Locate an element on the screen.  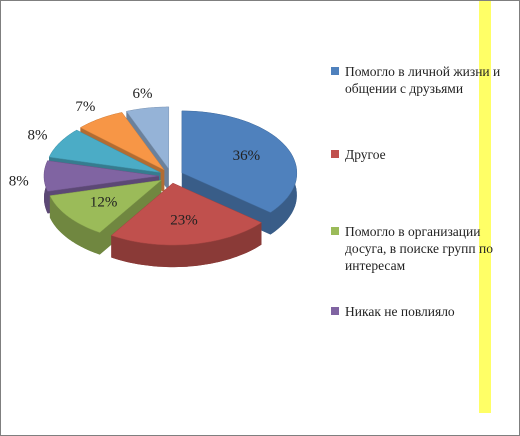
legend-entry: Никак не повлияло is located at coordinates (418, 311).